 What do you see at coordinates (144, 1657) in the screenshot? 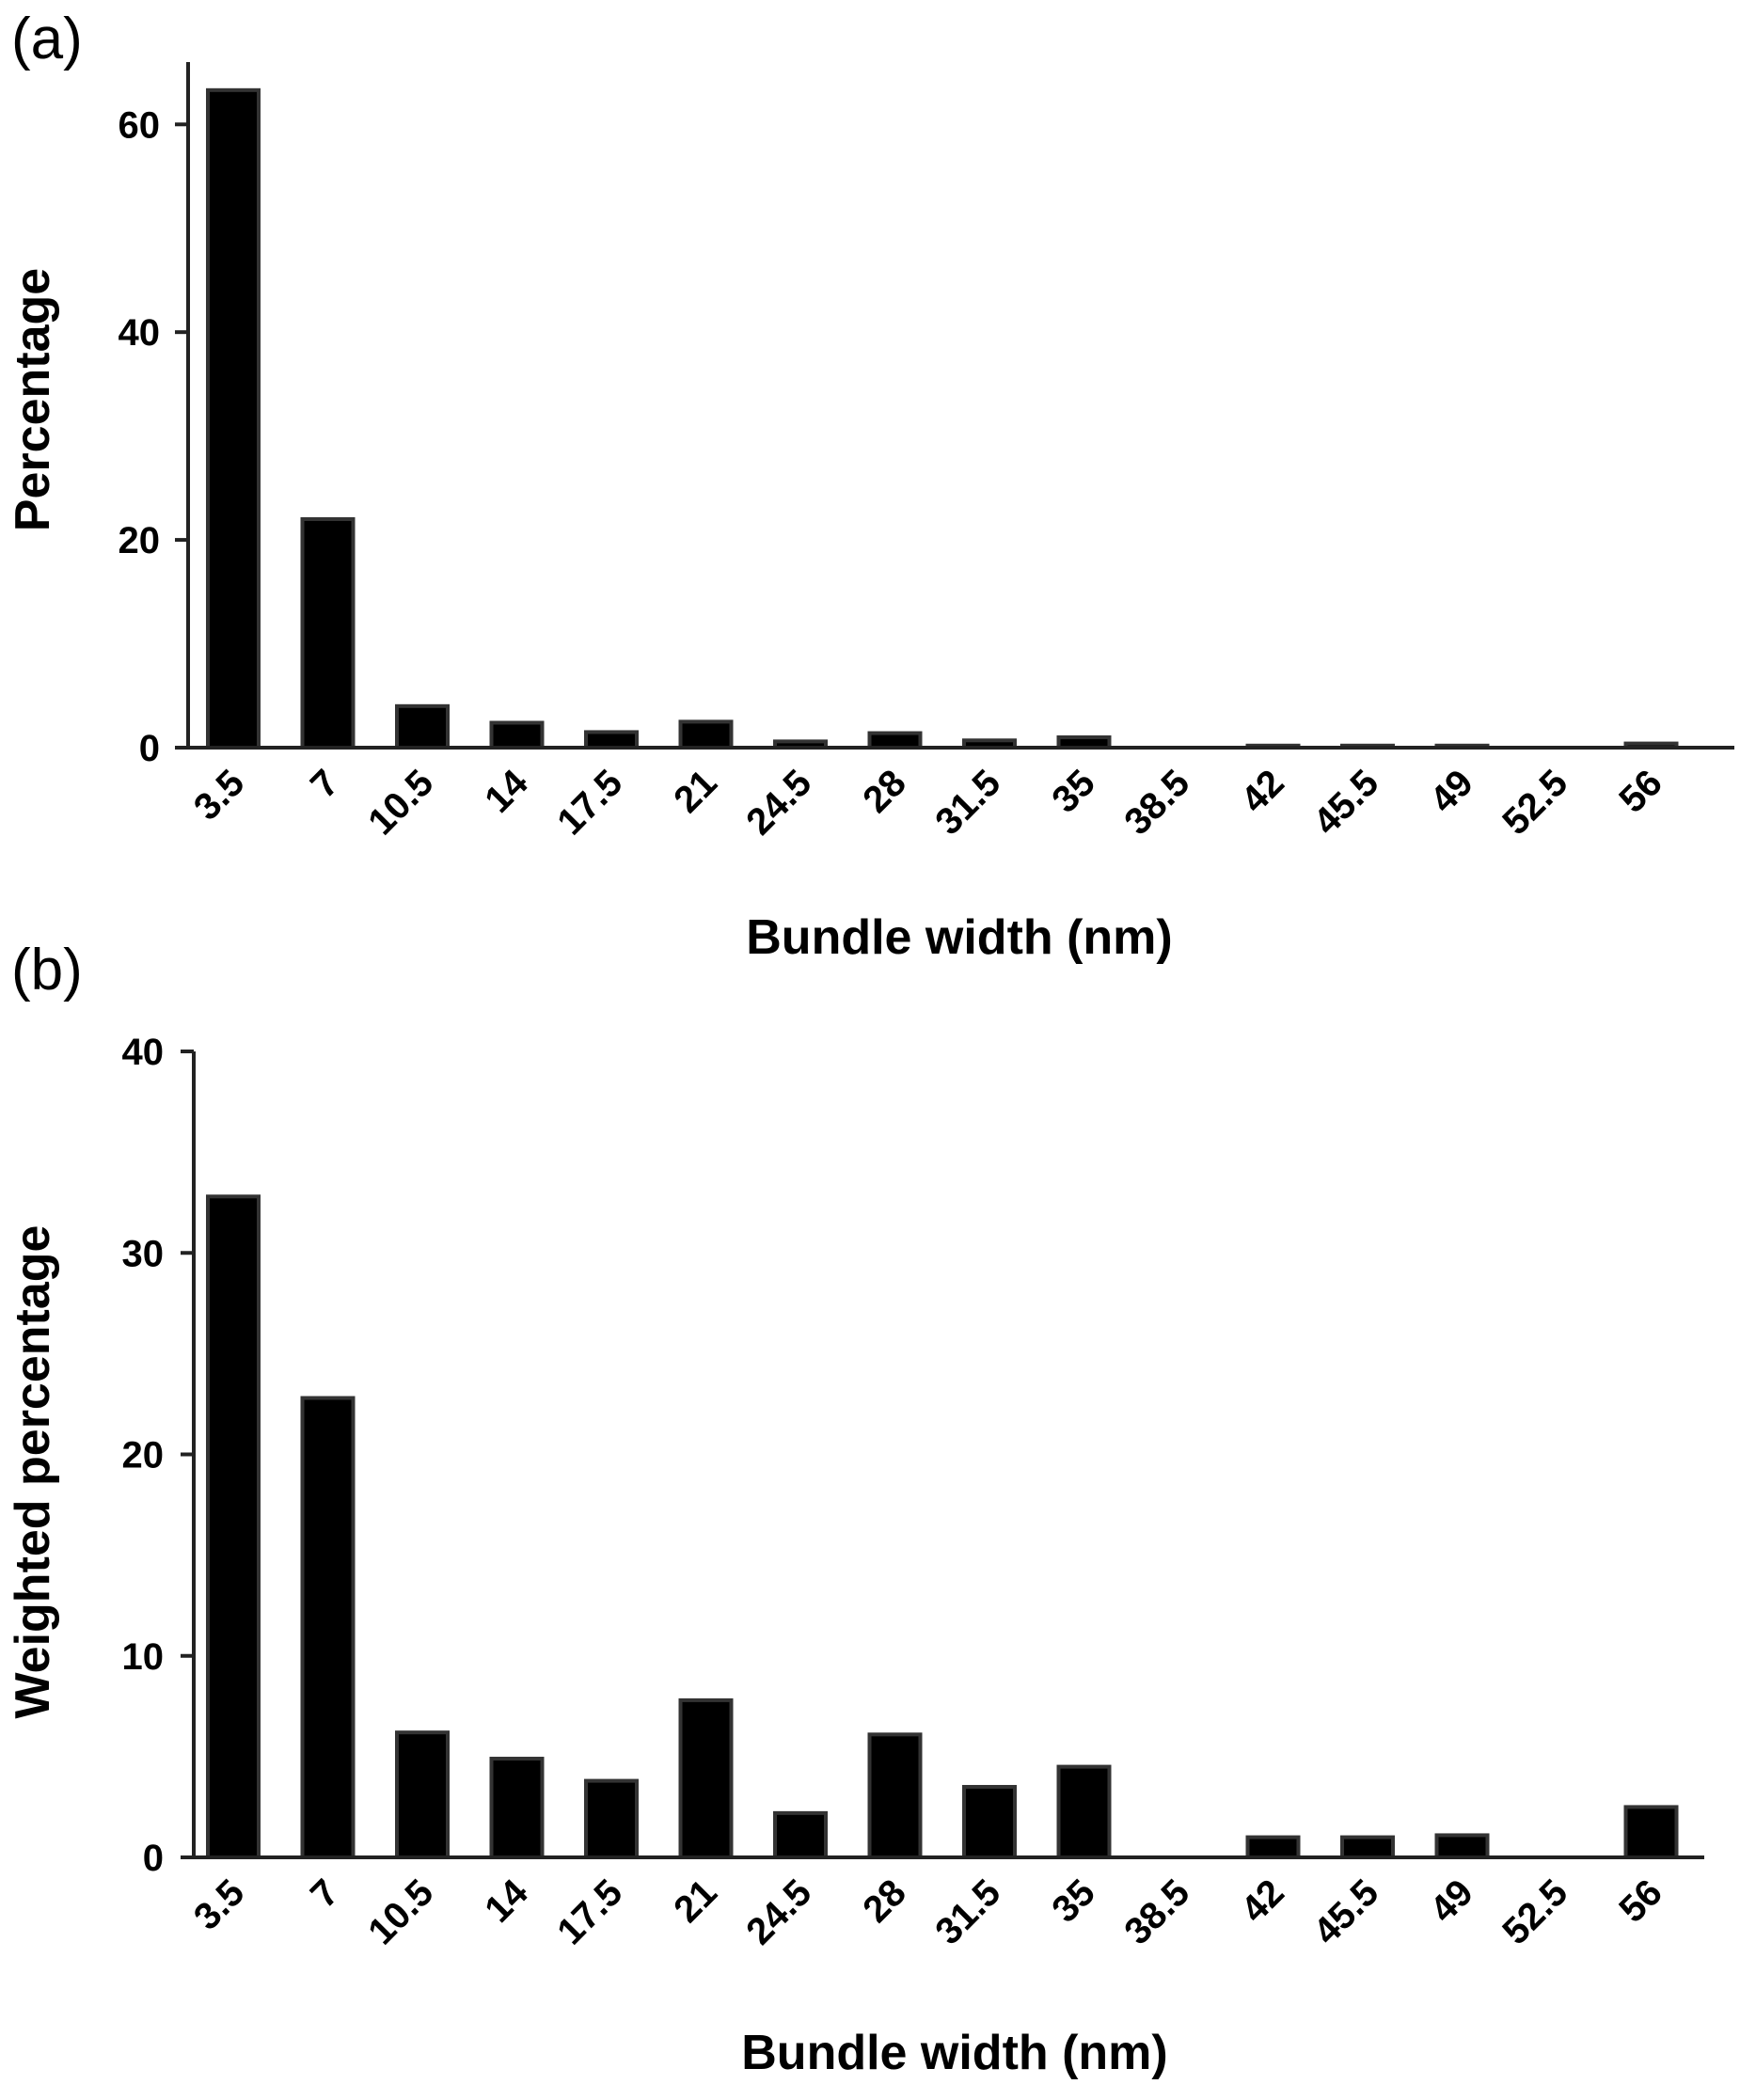
I see `y-tick-label: 10` at bounding box center [144, 1657].